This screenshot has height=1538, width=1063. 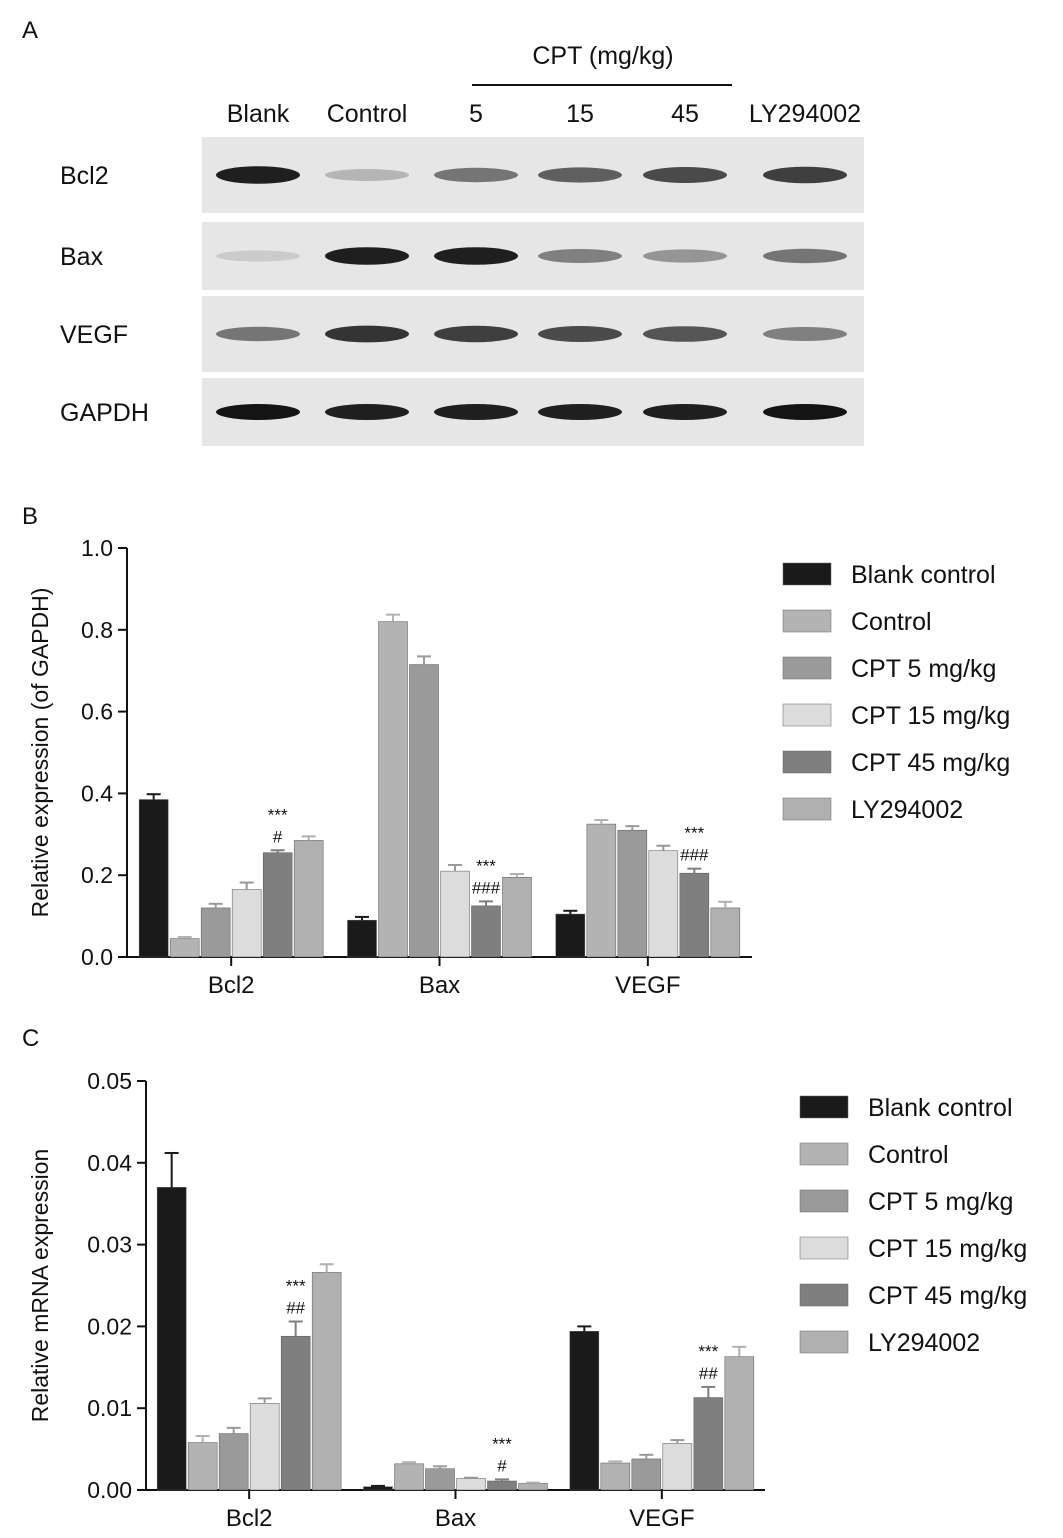 What do you see at coordinates (570, 935) in the screenshot?
I see `bar-blank-control-vegf` at bounding box center [570, 935].